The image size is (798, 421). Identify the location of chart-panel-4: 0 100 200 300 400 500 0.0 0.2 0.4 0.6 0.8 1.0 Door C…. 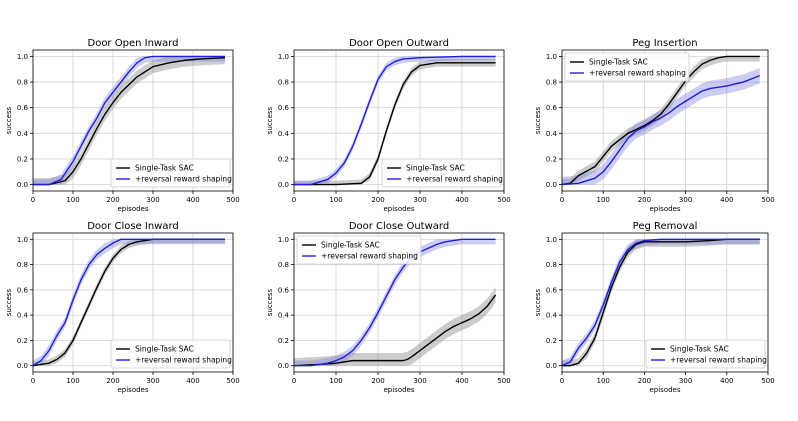
(122, 307).